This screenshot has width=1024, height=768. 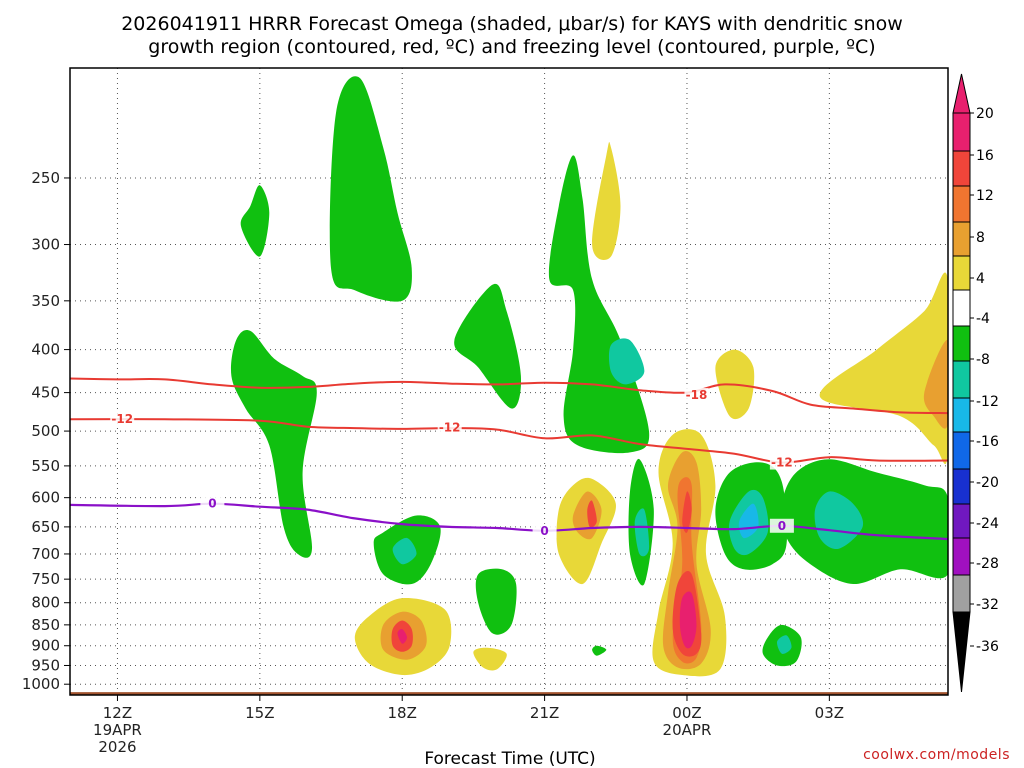 I want to click on contour-labels: -18 -12 -12 -12 0 0 0, so click(x=452, y=463).